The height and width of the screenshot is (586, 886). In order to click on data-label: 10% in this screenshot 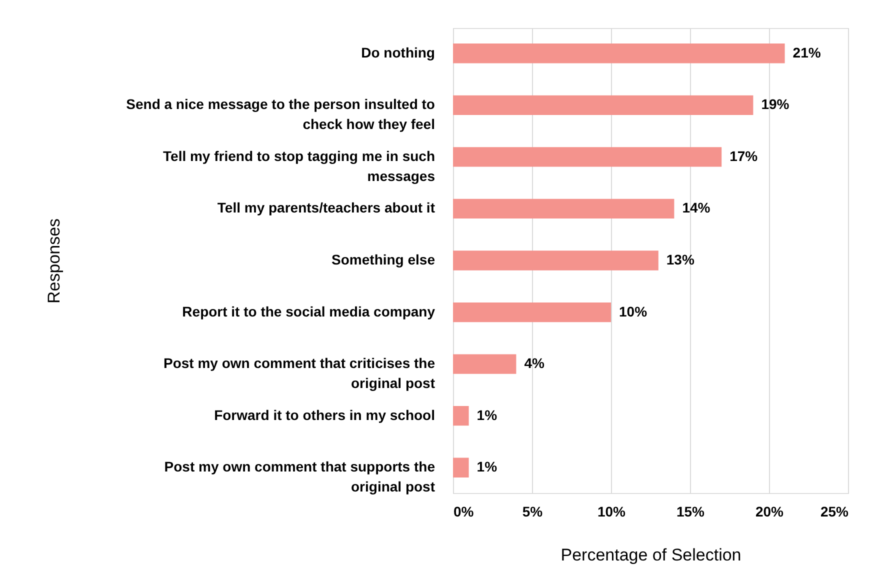, I will do `click(633, 311)`.